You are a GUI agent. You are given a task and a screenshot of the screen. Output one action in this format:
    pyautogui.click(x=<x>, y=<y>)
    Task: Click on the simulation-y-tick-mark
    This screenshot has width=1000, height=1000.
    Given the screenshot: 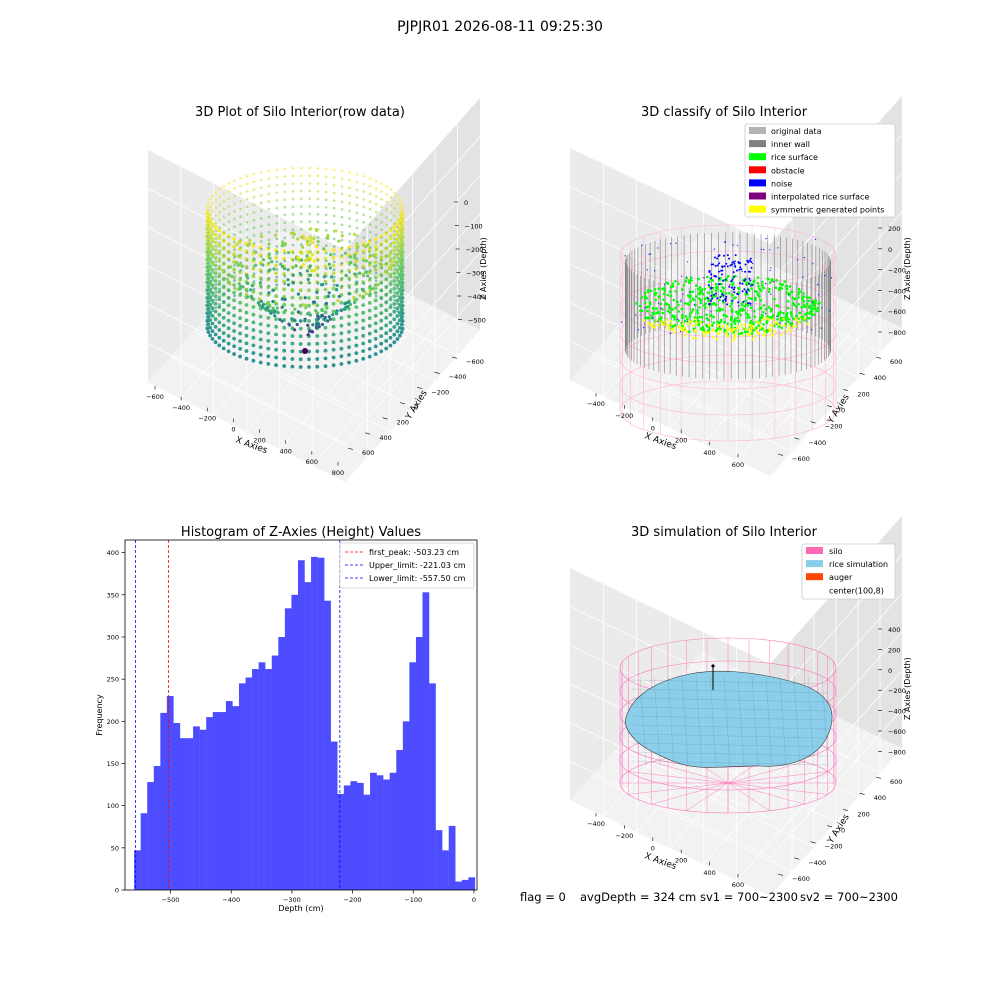 What is the action you would take?
    pyautogui.click(x=780, y=874)
    